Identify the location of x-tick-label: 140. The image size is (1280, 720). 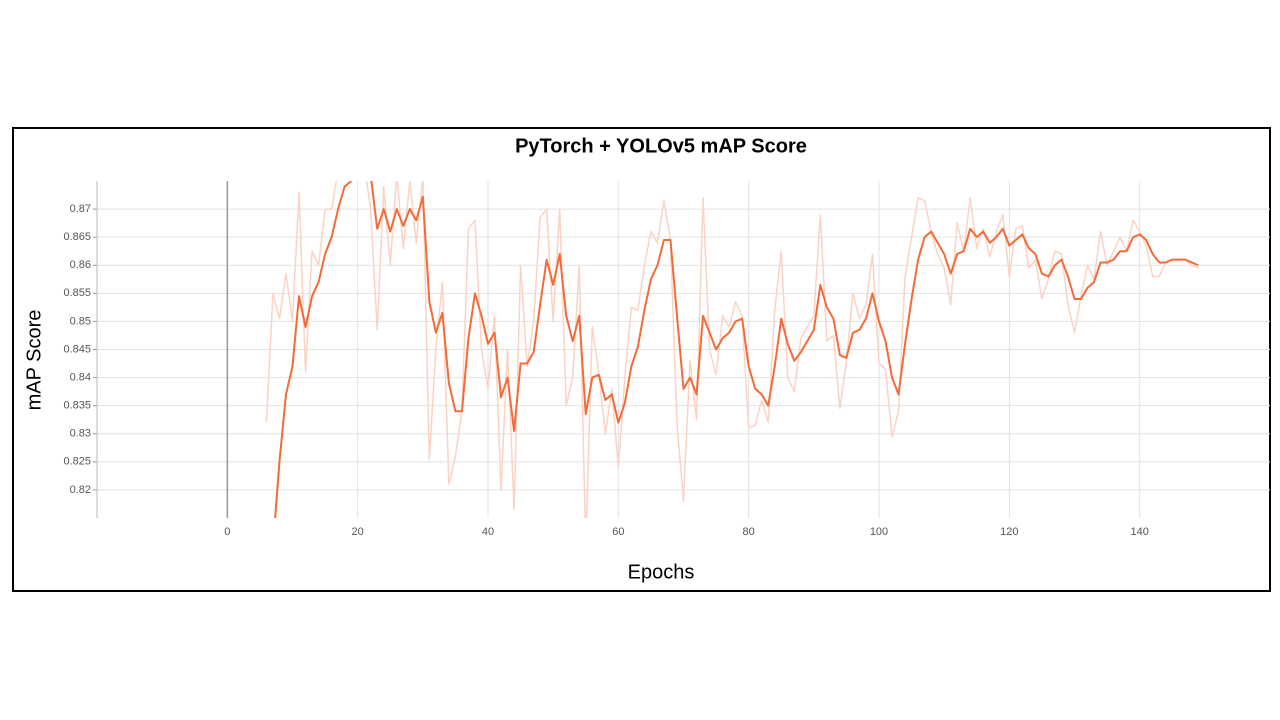
(1139, 532).